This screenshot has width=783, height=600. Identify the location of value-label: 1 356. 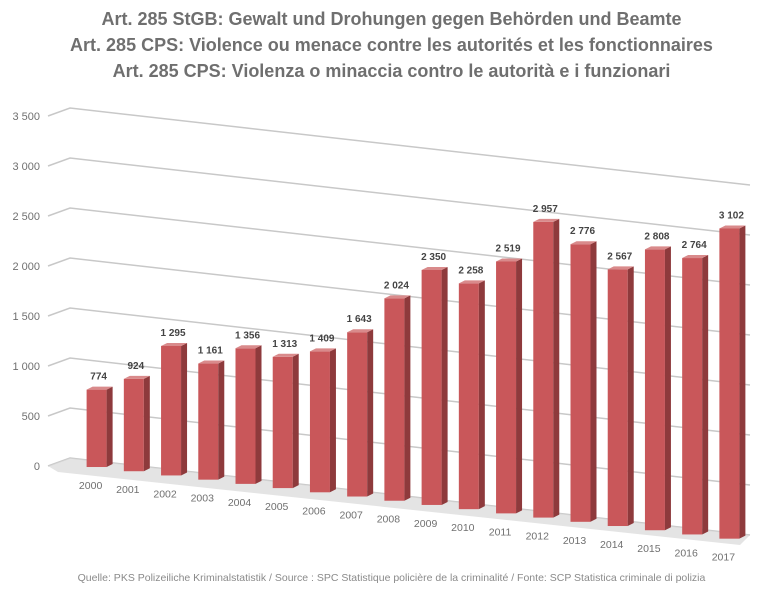
(247, 335).